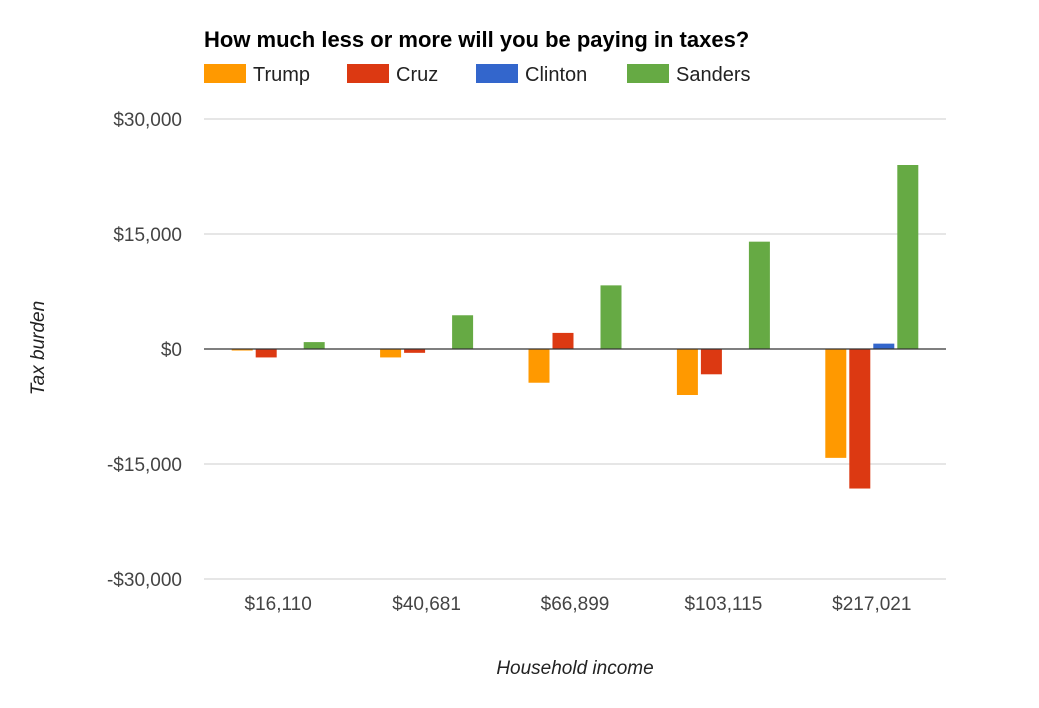  Describe the element at coordinates (225, 73) in the screenshot. I see `legend-swatch-trump` at that location.